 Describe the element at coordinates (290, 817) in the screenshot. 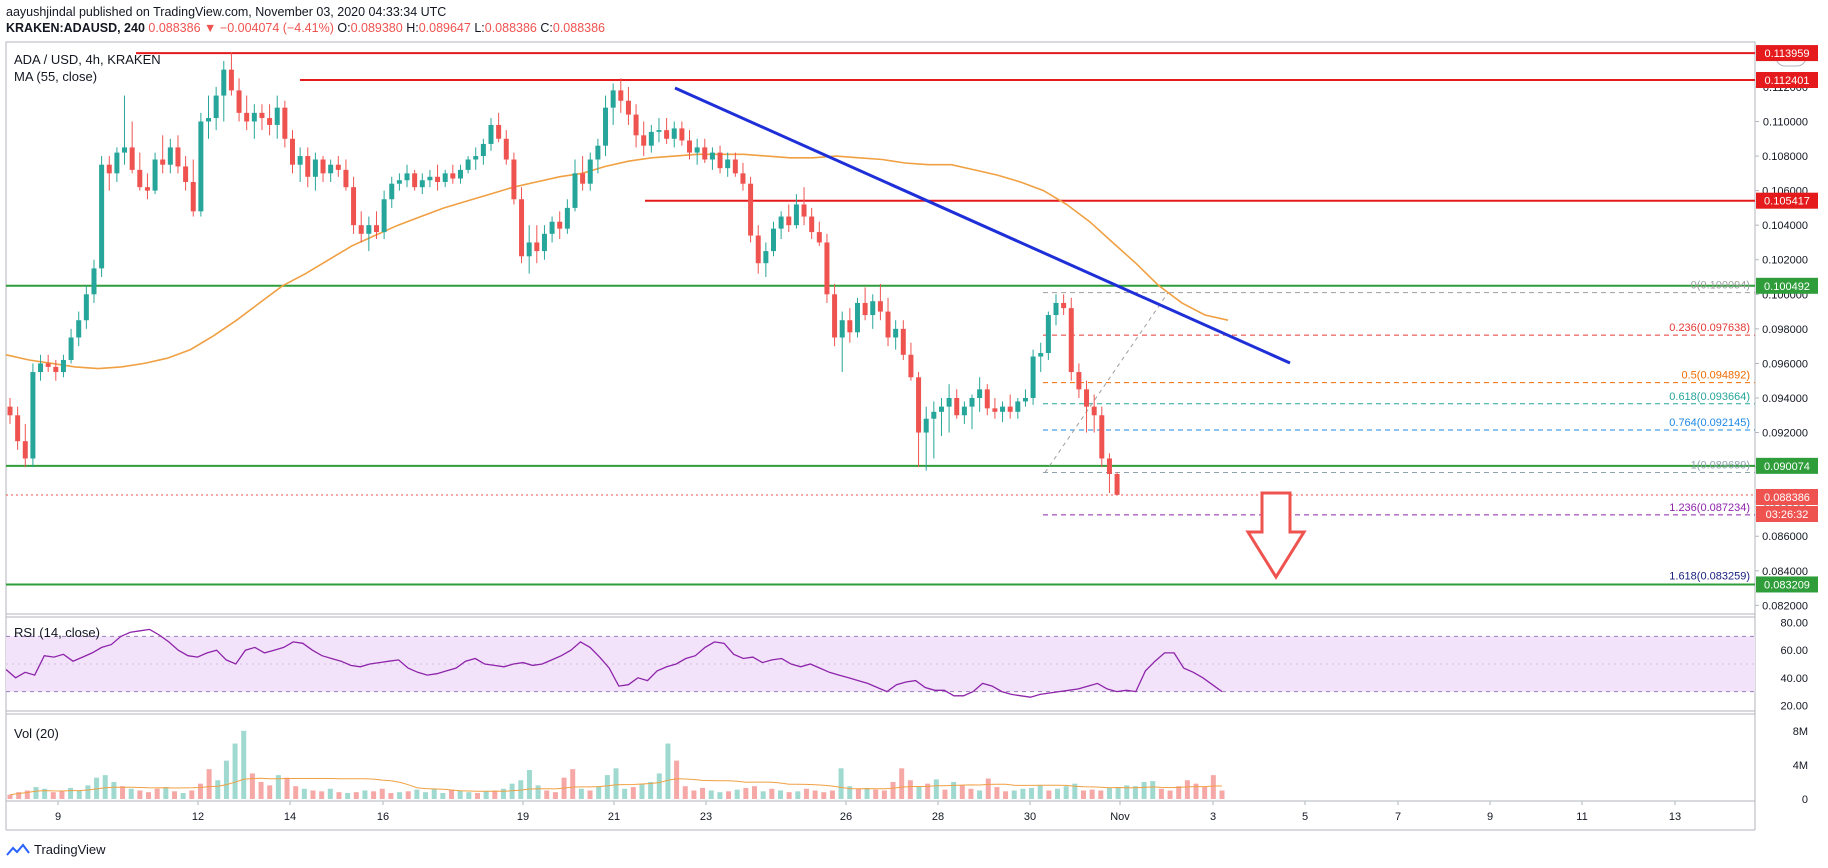

I see `time-tick-label: 14` at that location.